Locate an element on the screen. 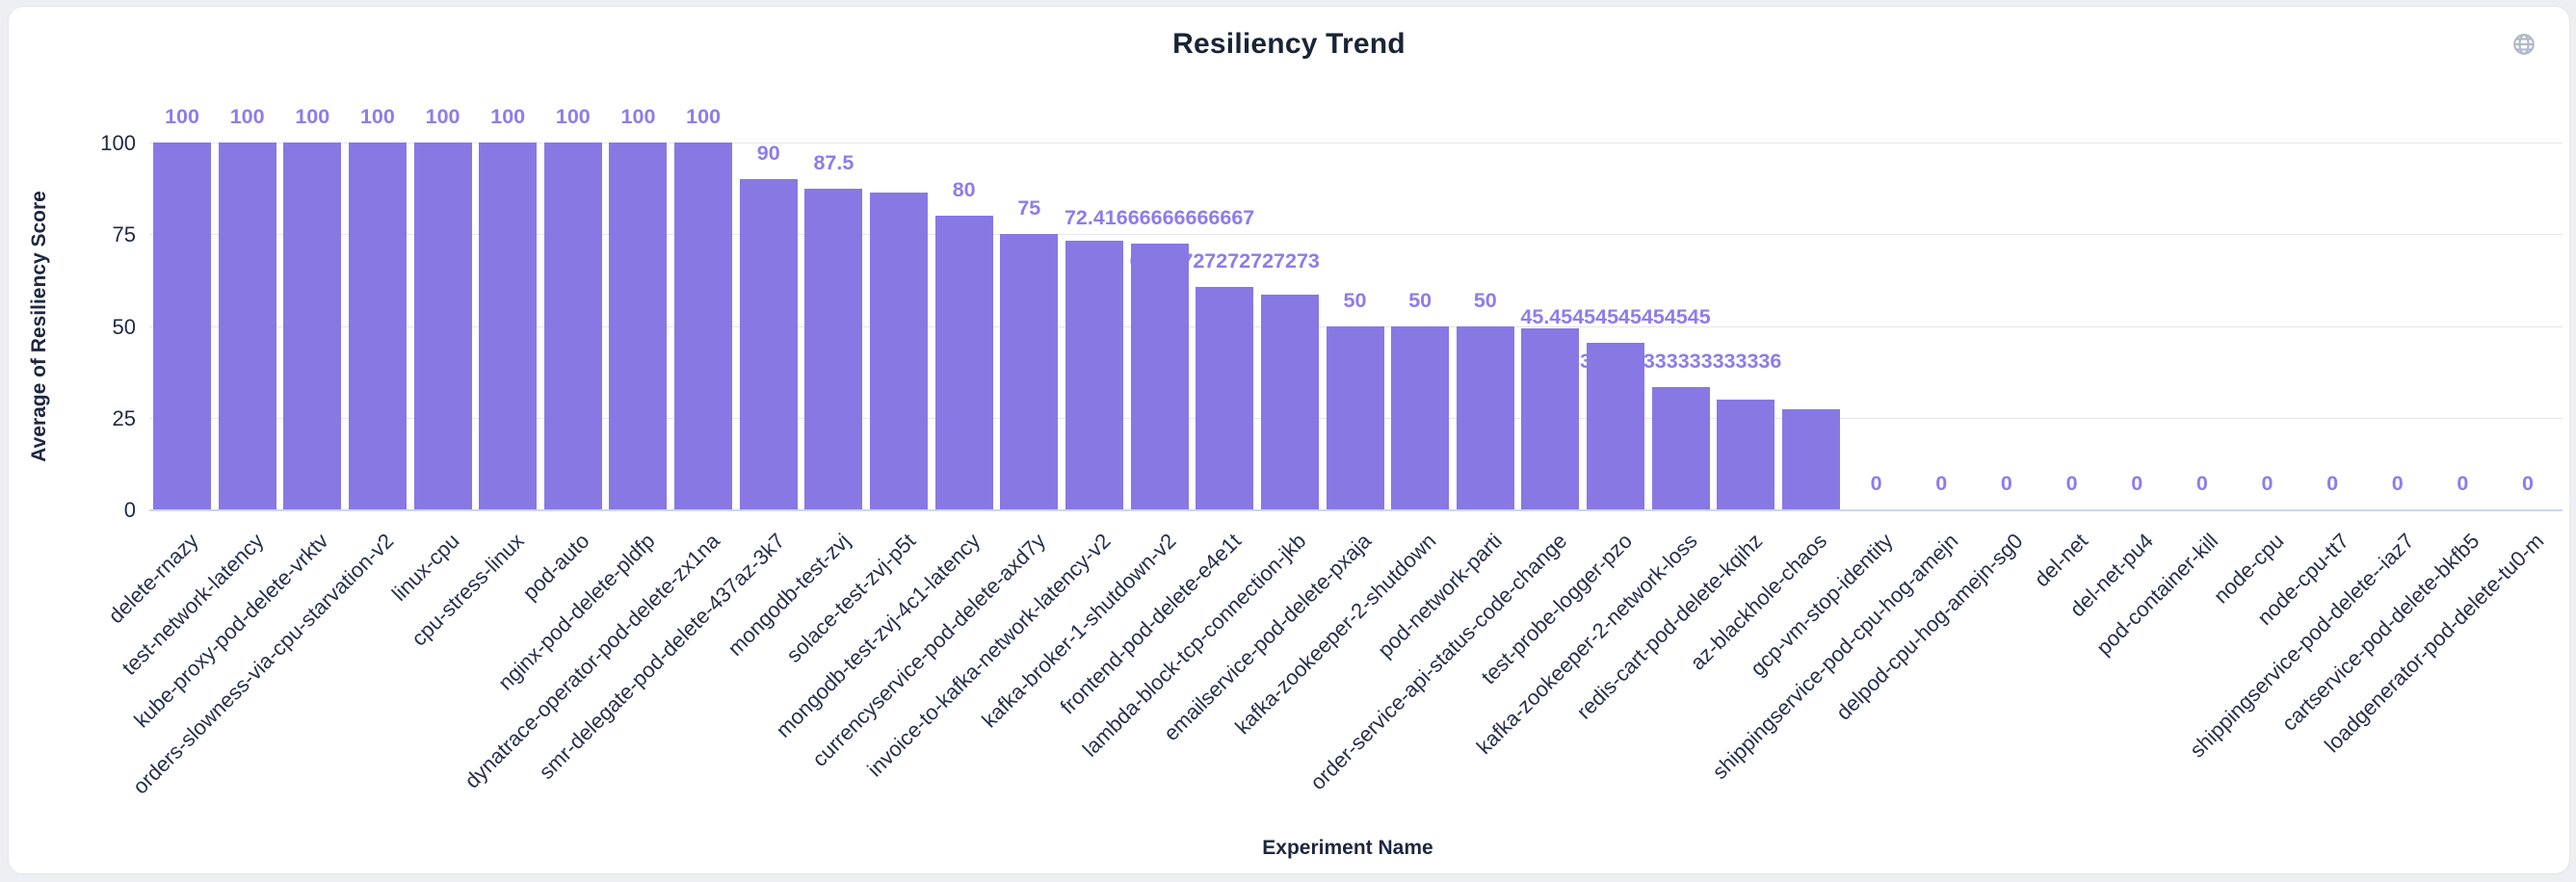  y-tick-100: 100 is located at coordinates (118, 143).